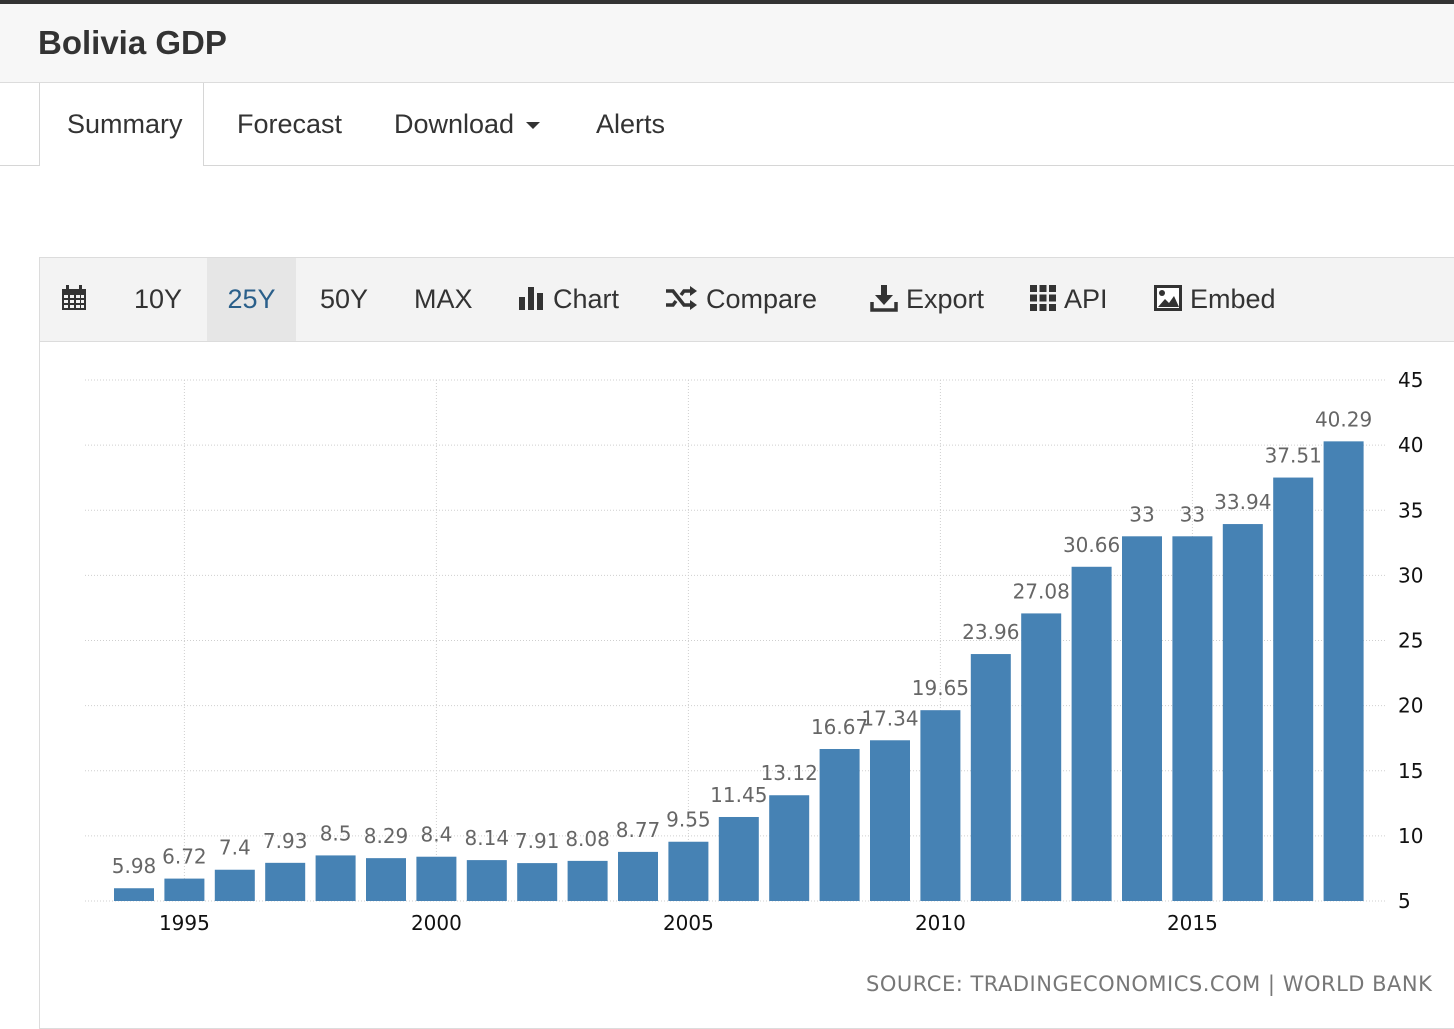 The height and width of the screenshot is (1029, 1454). Describe the element at coordinates (638, 830) in the screenshot. I see `bar-value-label: 8.77` at that location.